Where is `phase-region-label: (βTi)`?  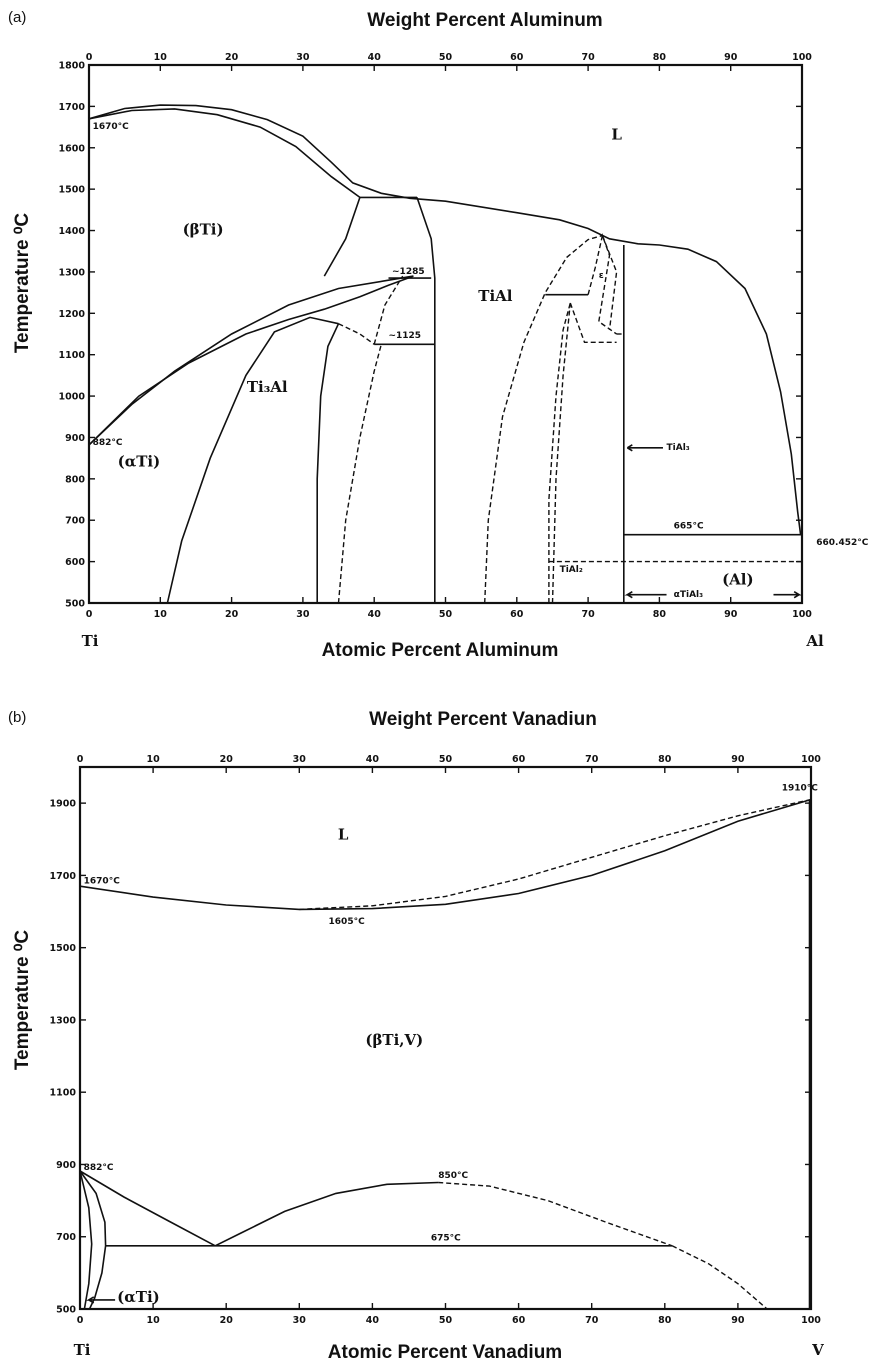
phase-region-label: (βTi) is located at coordinates (203, 230).